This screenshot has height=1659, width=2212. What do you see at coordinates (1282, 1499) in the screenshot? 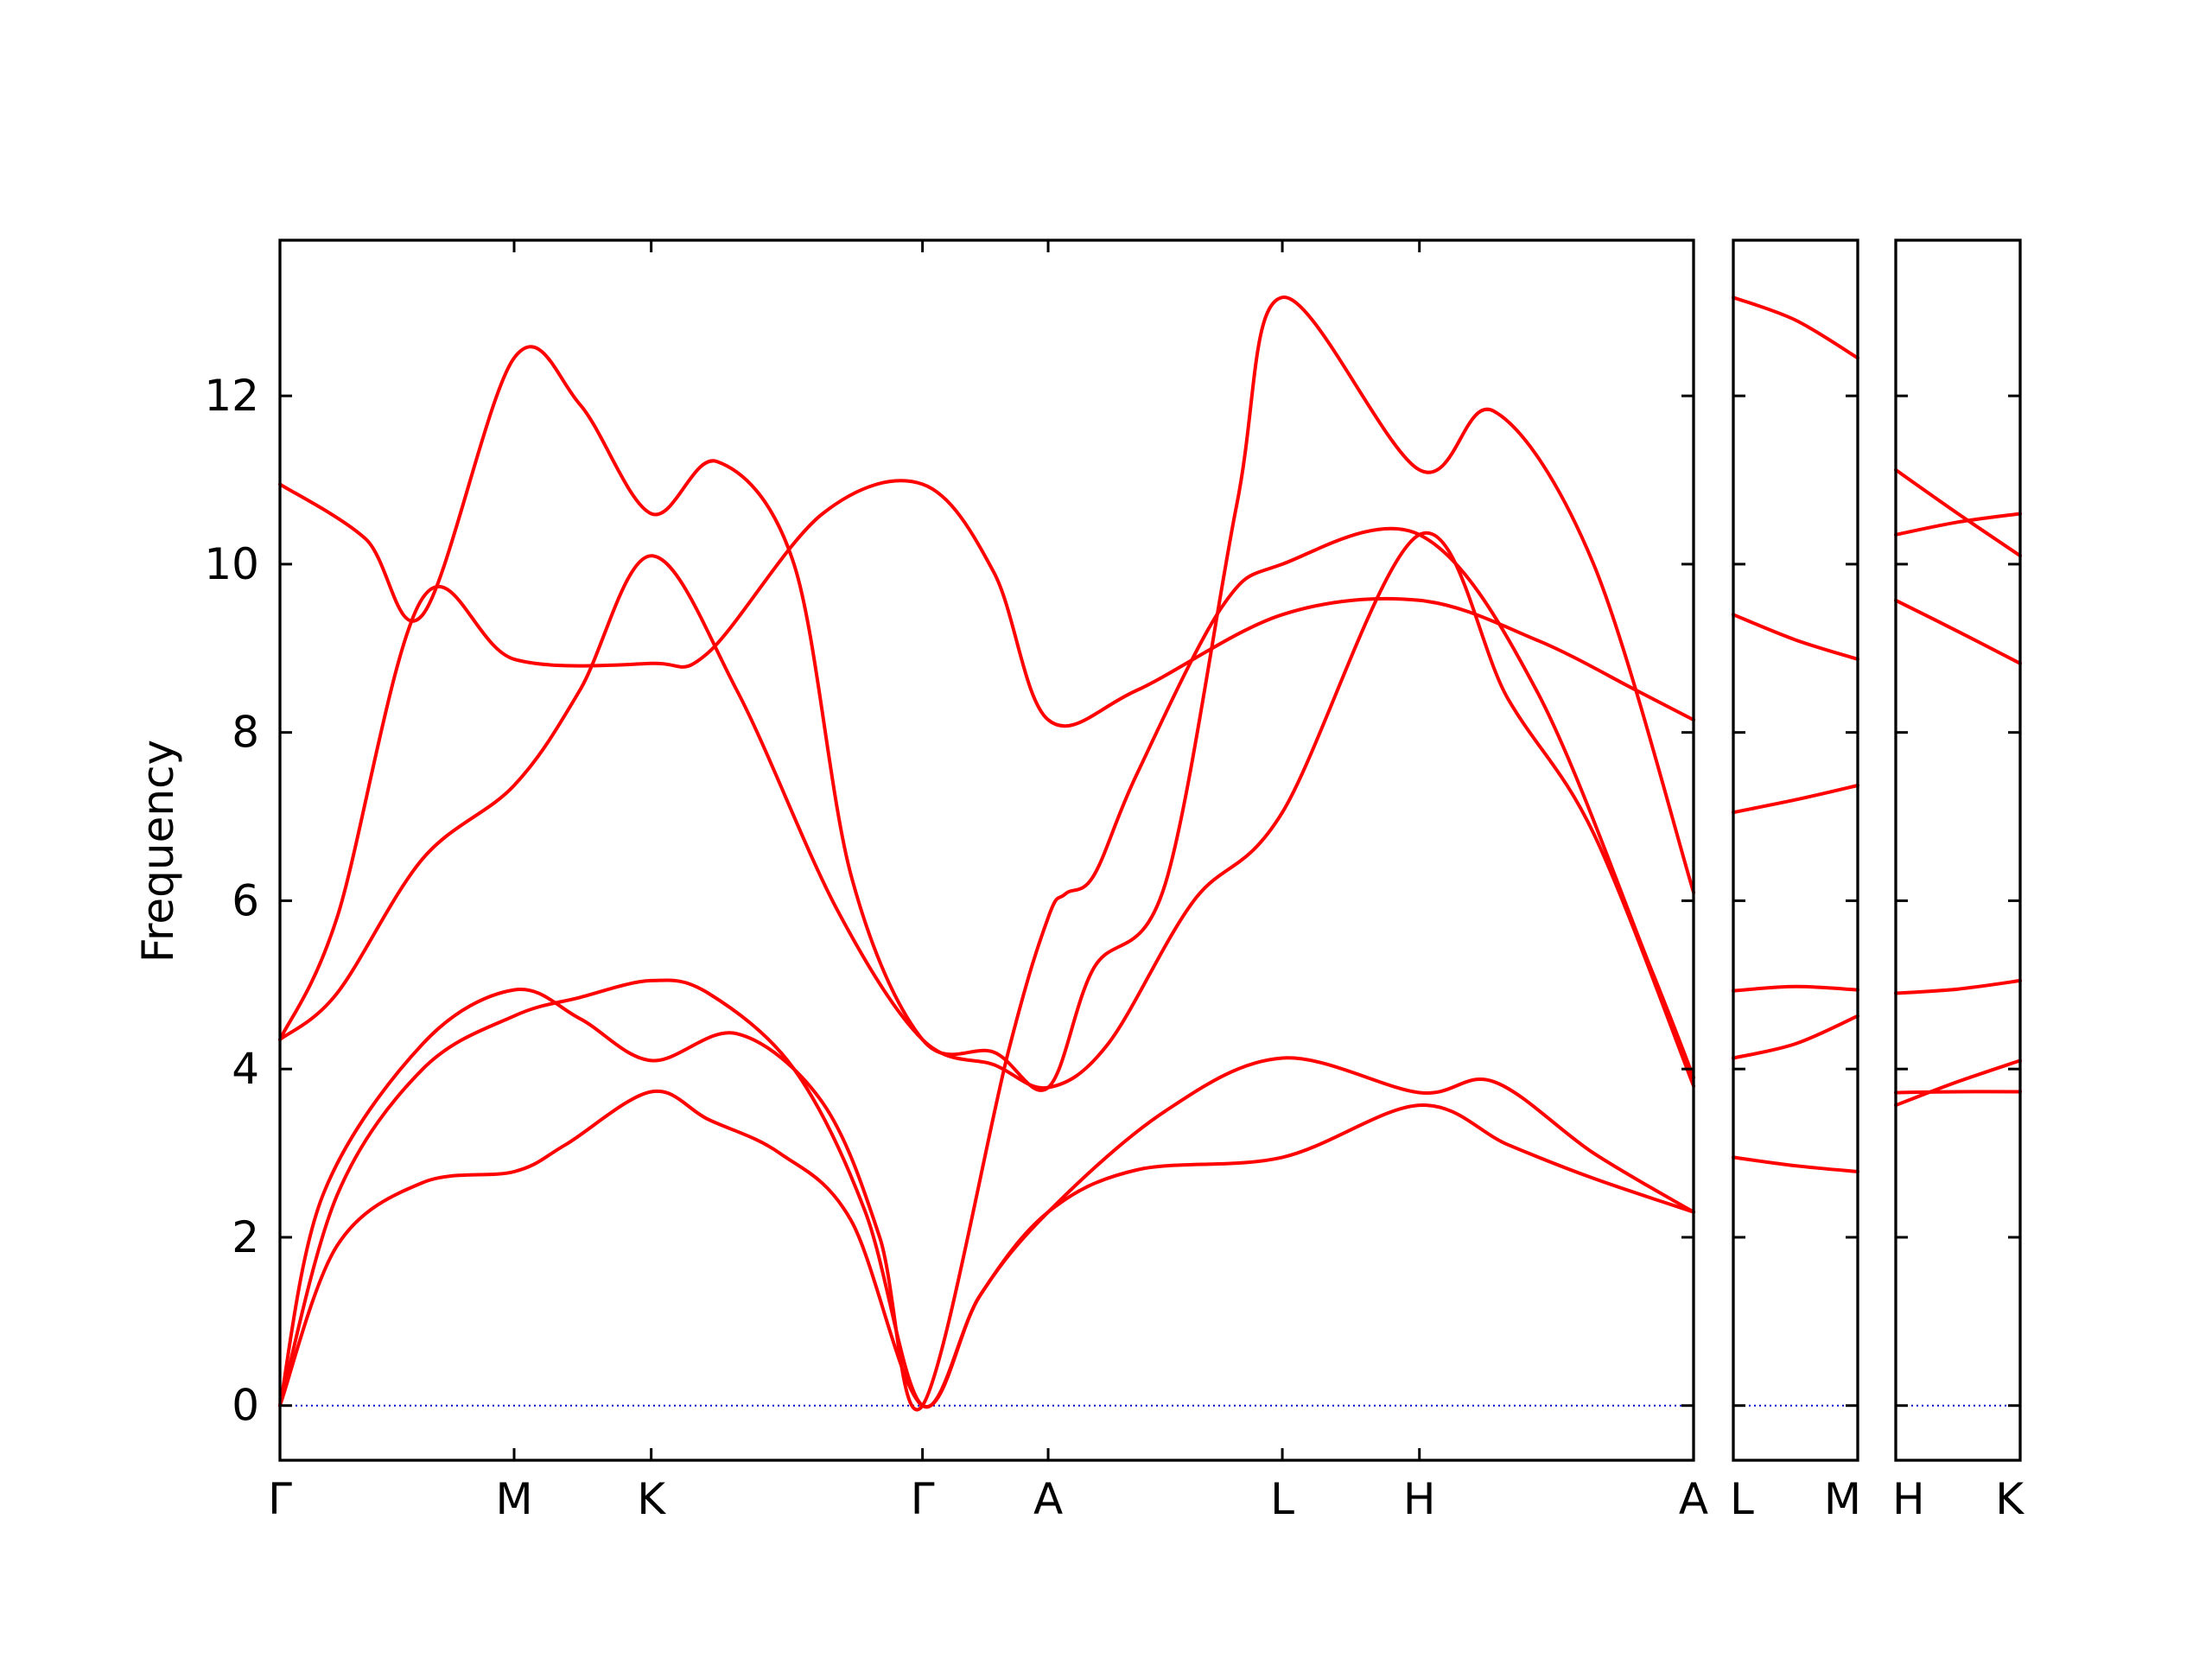
I see `x-tick-label-6-panel-1: L` at bounding box center [1282, 1499].